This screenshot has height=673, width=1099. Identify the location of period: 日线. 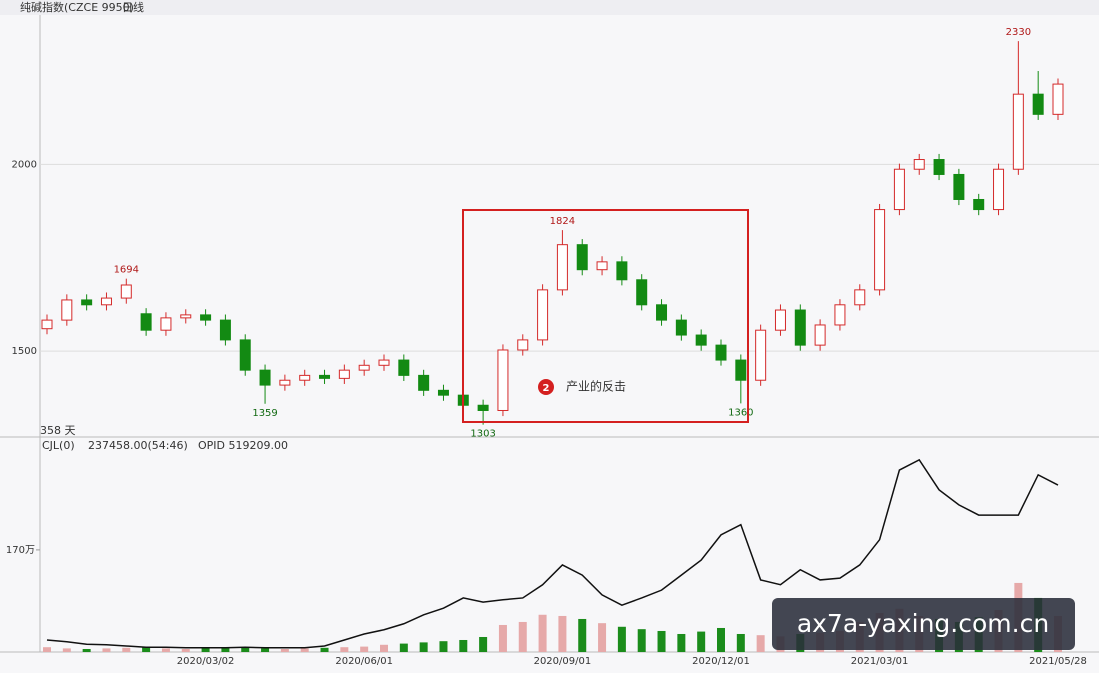
(133, 7).